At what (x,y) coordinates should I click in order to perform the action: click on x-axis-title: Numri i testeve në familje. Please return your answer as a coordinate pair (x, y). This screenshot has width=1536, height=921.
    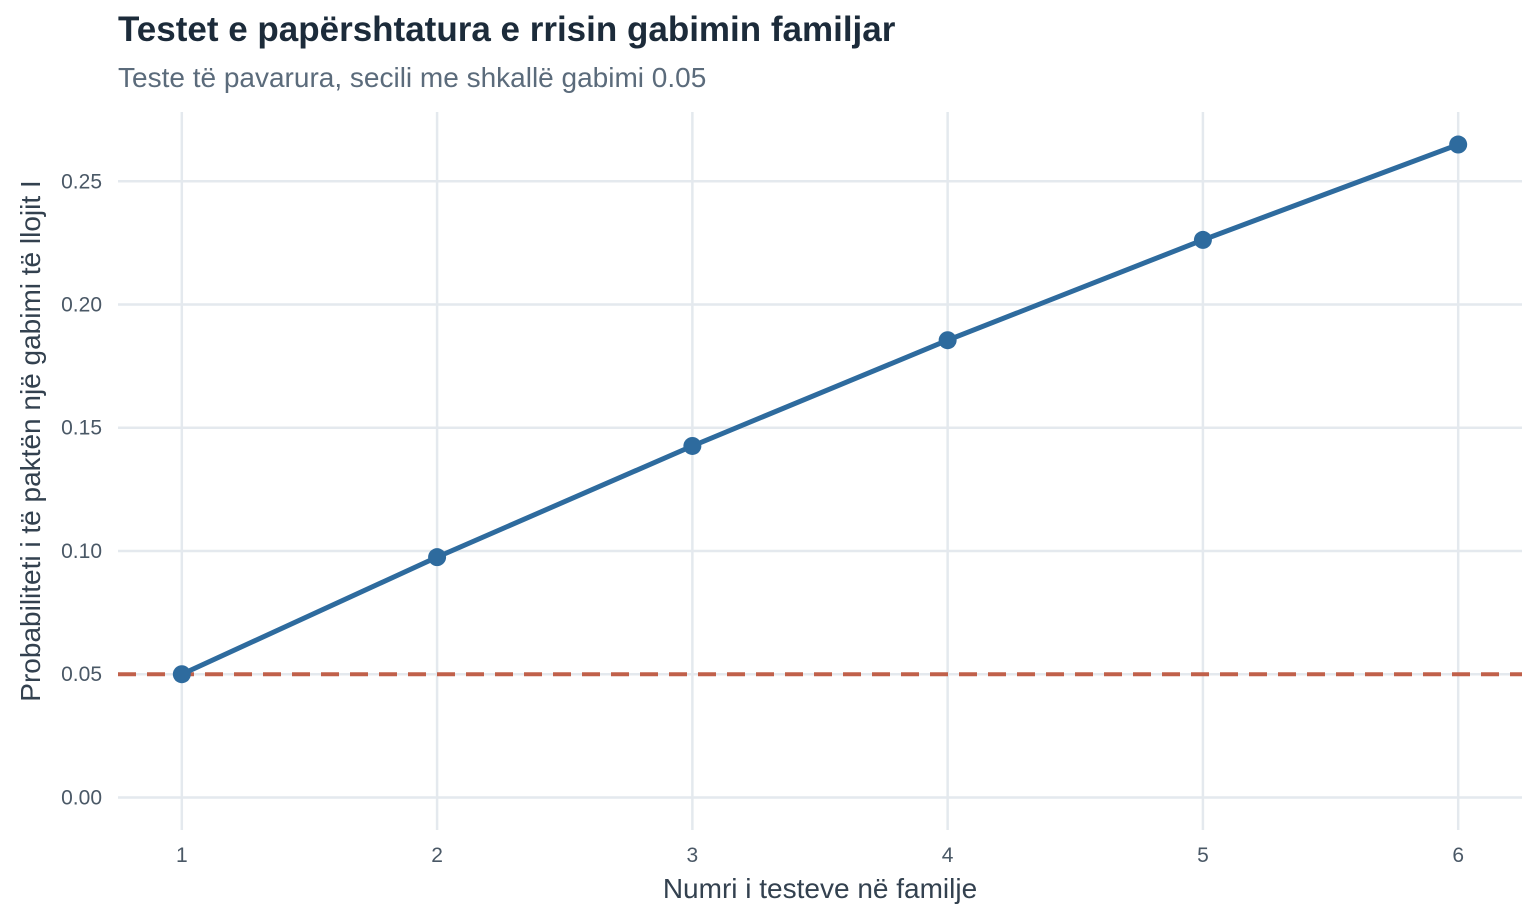
    Looking at the image, I should click on (820, 888).